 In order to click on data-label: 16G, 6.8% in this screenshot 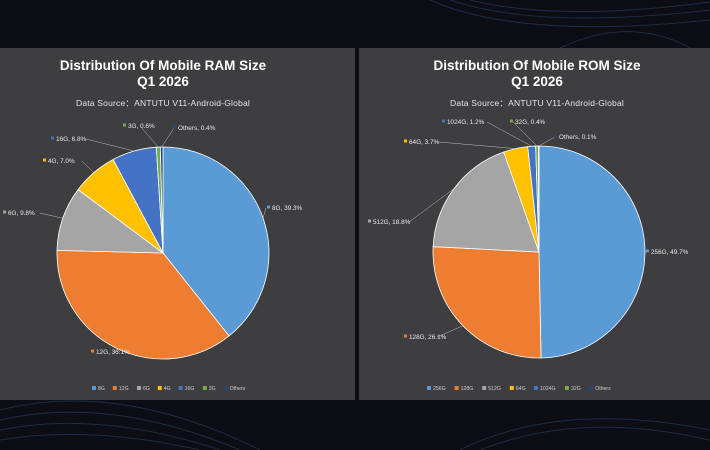, I will do `click(71, 139)`.